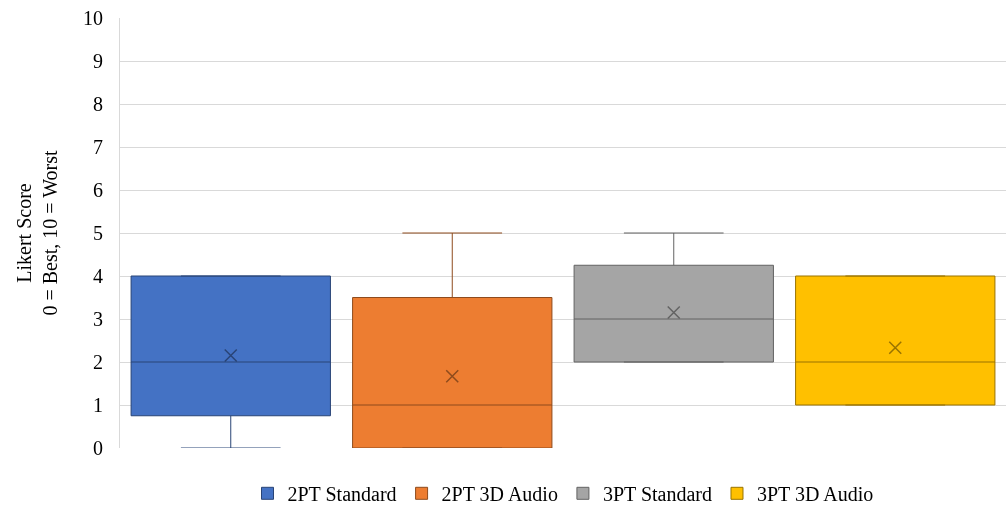 This screenshot has width=1006, height=513. I want to click on legend-label: 2PT Standard, so click(342, 494).